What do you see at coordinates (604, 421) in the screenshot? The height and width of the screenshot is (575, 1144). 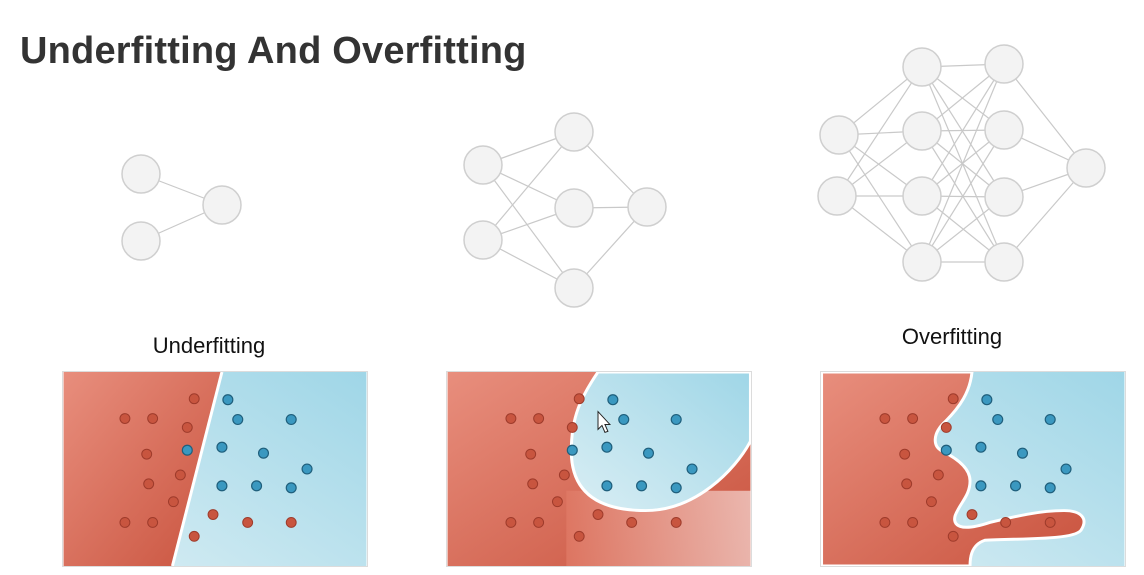 I see `mouse-cursor-icon` at bounding box center [604, 421].